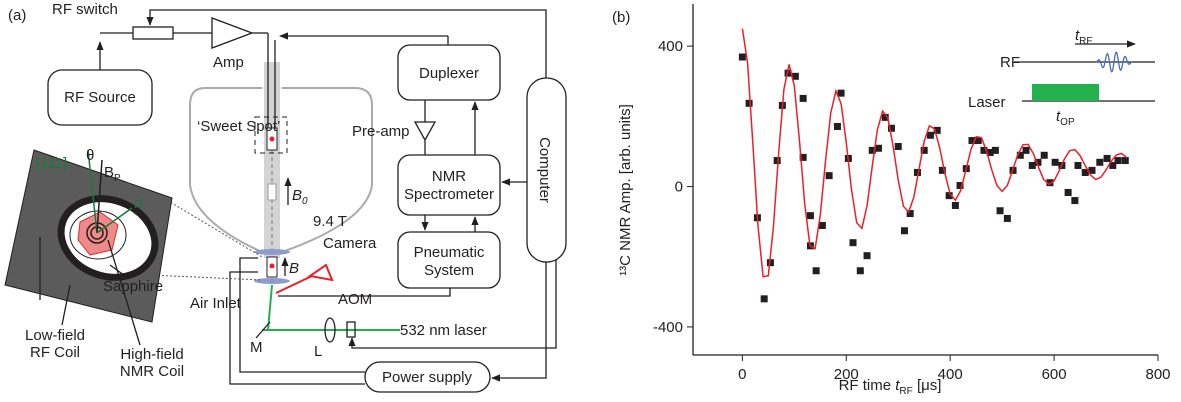 The width and height of the screenshot is (1181, 402). I want to click on sample-ghost, so click(272, 192).